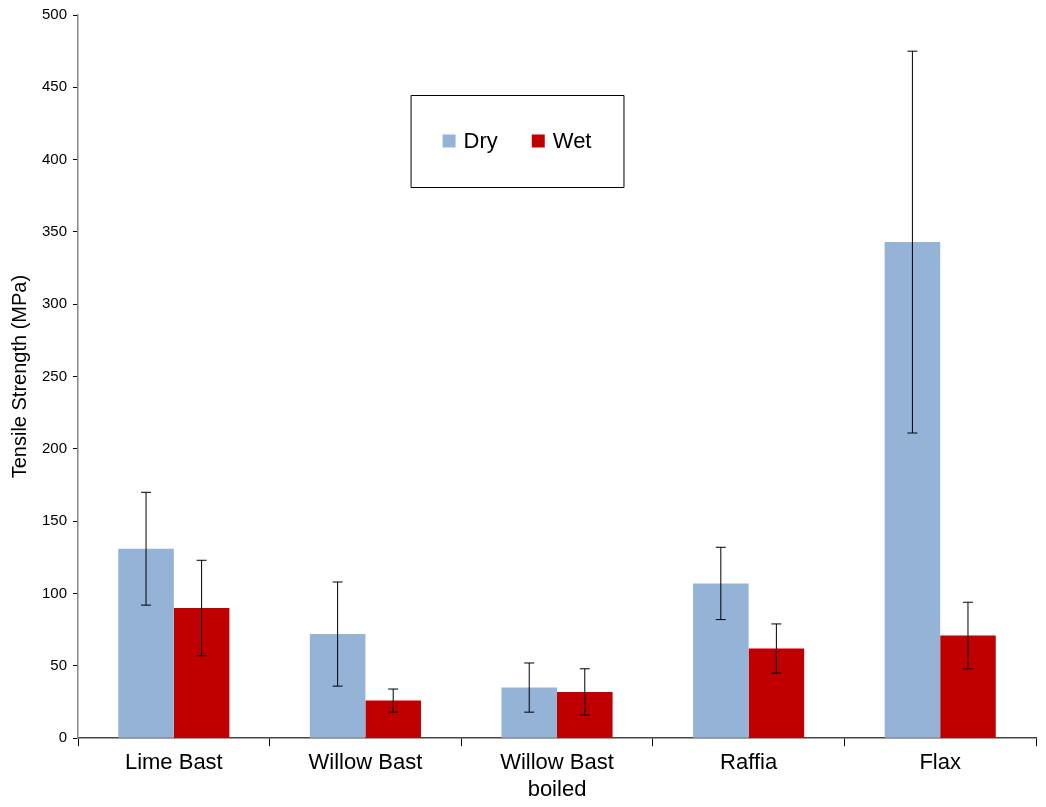  What do you see at coordinates (55, 231) in the screenshot?
I see `y-tick-label: 350` at bounding box center [55, 231].